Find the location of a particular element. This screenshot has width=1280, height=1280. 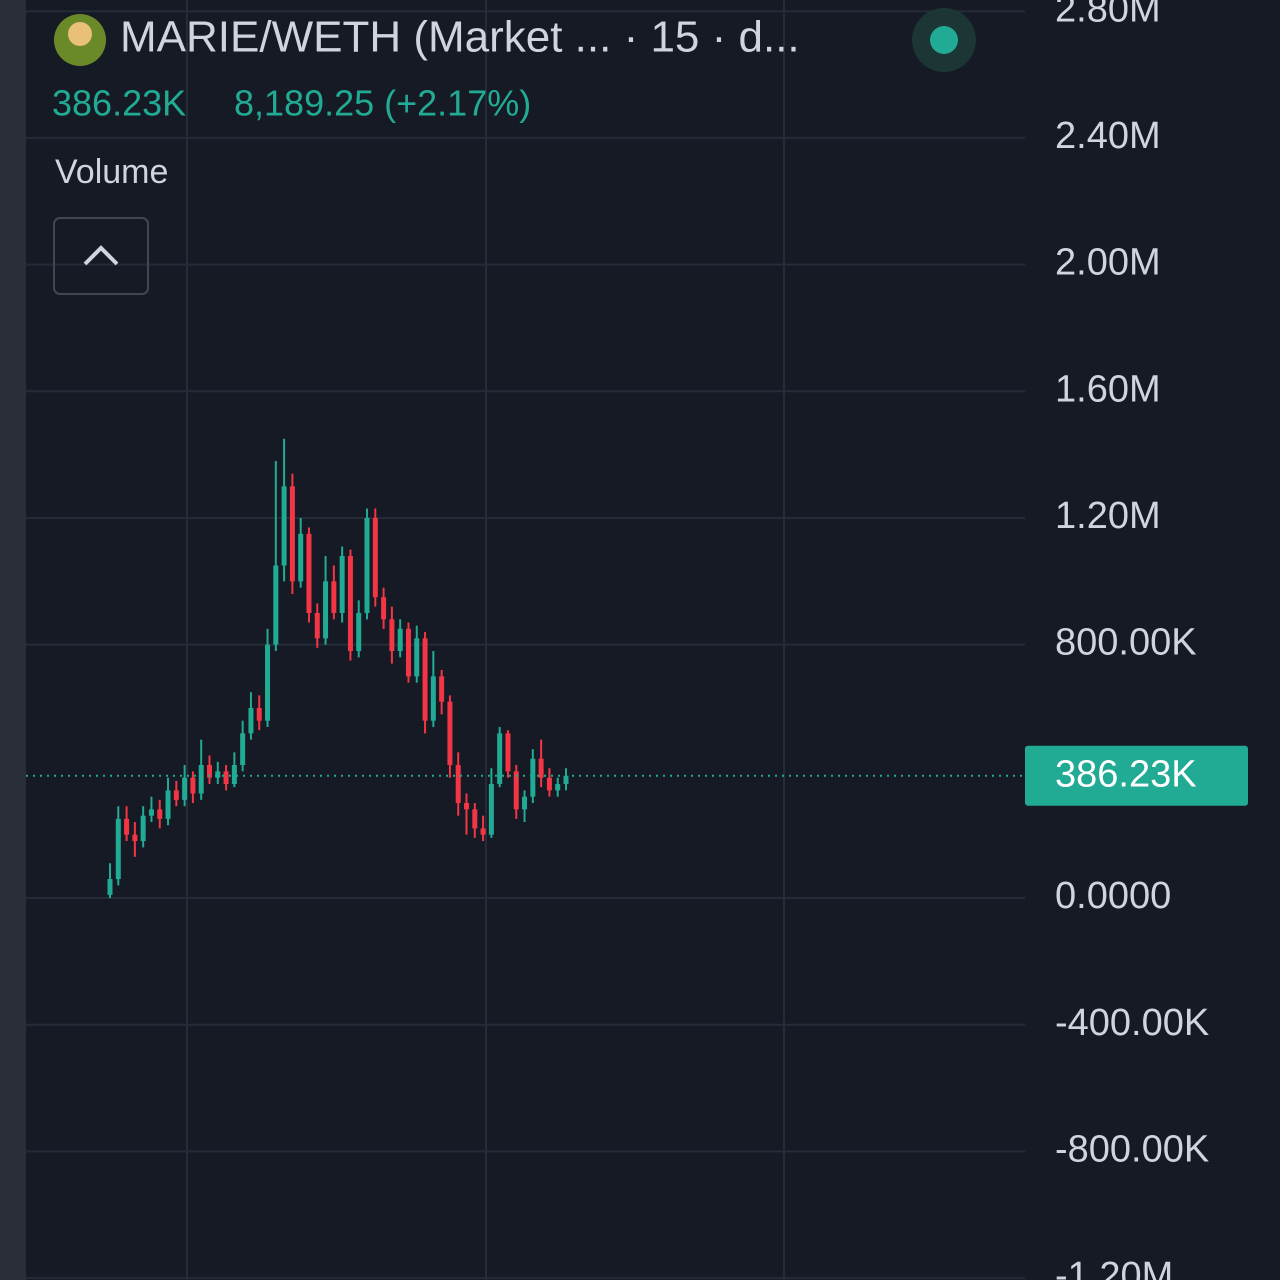

y-tick-label: -400.00K is located at coordinates (1132, 1023).